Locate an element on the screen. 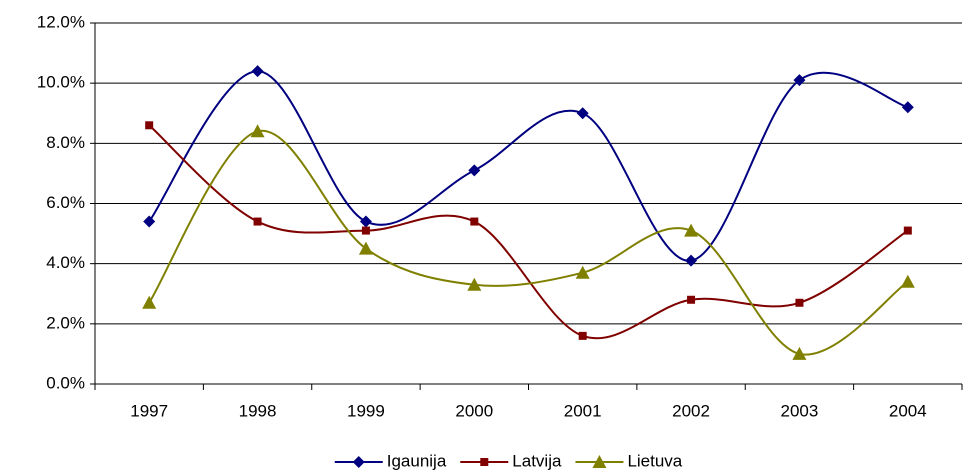  x-tick-label: 1999 is located at coordinates (366, 410).